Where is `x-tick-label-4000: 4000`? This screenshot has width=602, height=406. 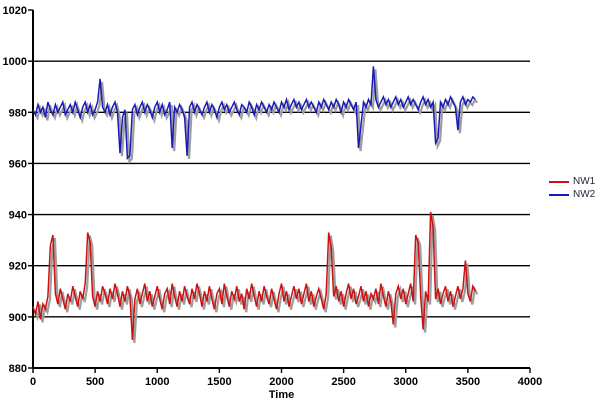 x-tick-label-4000: 4000 is located at coordinates (530, 382).